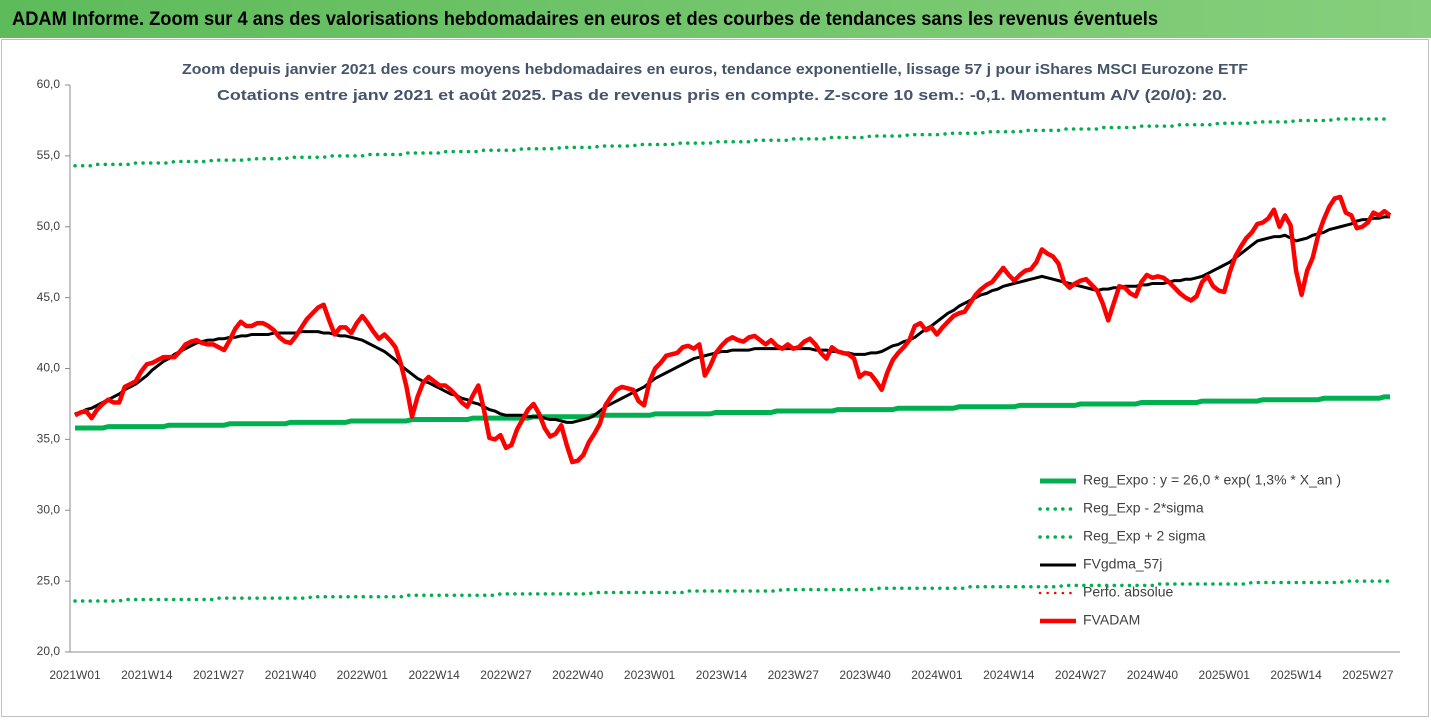 This screenshot has height=720, width=1431. What do you see at coordinates (1009, 675) in the screenshot?
I see `x-tick-label: 2024W14` at bounding box center [1009, 675].